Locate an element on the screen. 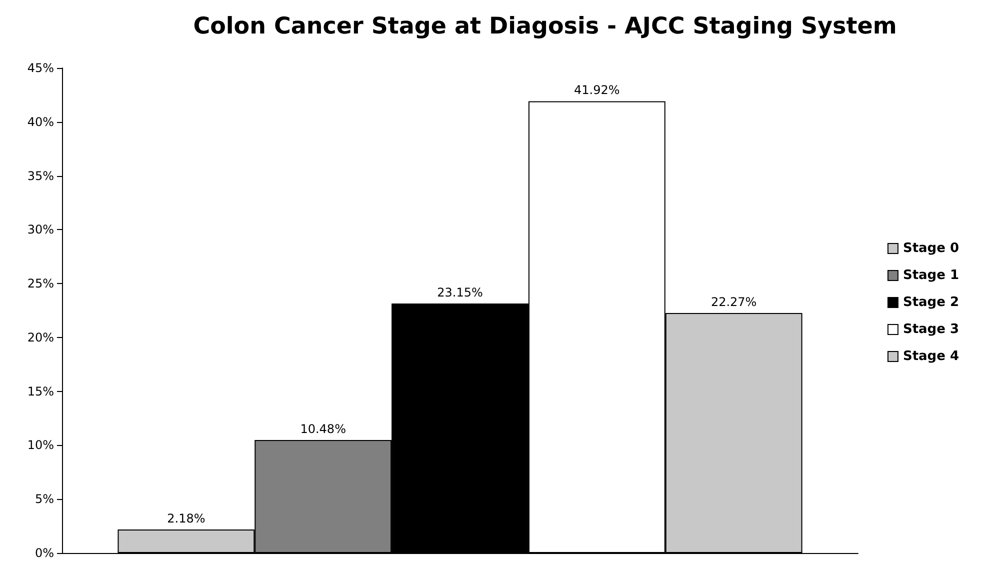 The width and height of the screenshot is (984, 563). legend-label: Stage 0 is located at coordinates (931, 248).